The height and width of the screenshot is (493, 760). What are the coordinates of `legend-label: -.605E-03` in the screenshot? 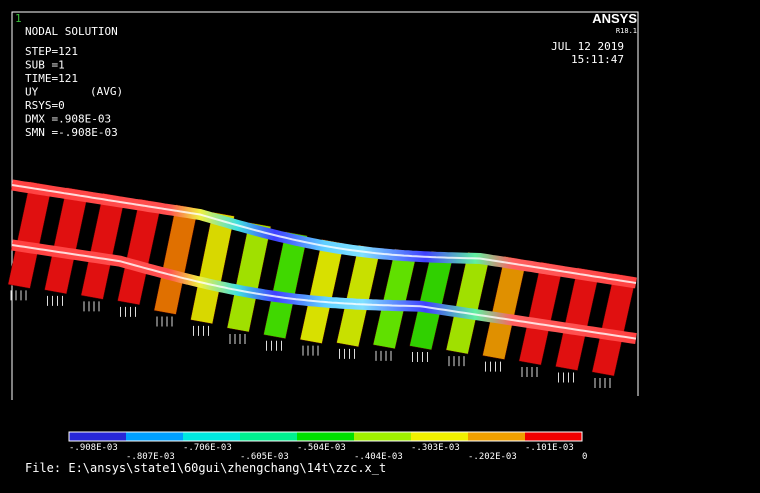 It's located at (264, 457).